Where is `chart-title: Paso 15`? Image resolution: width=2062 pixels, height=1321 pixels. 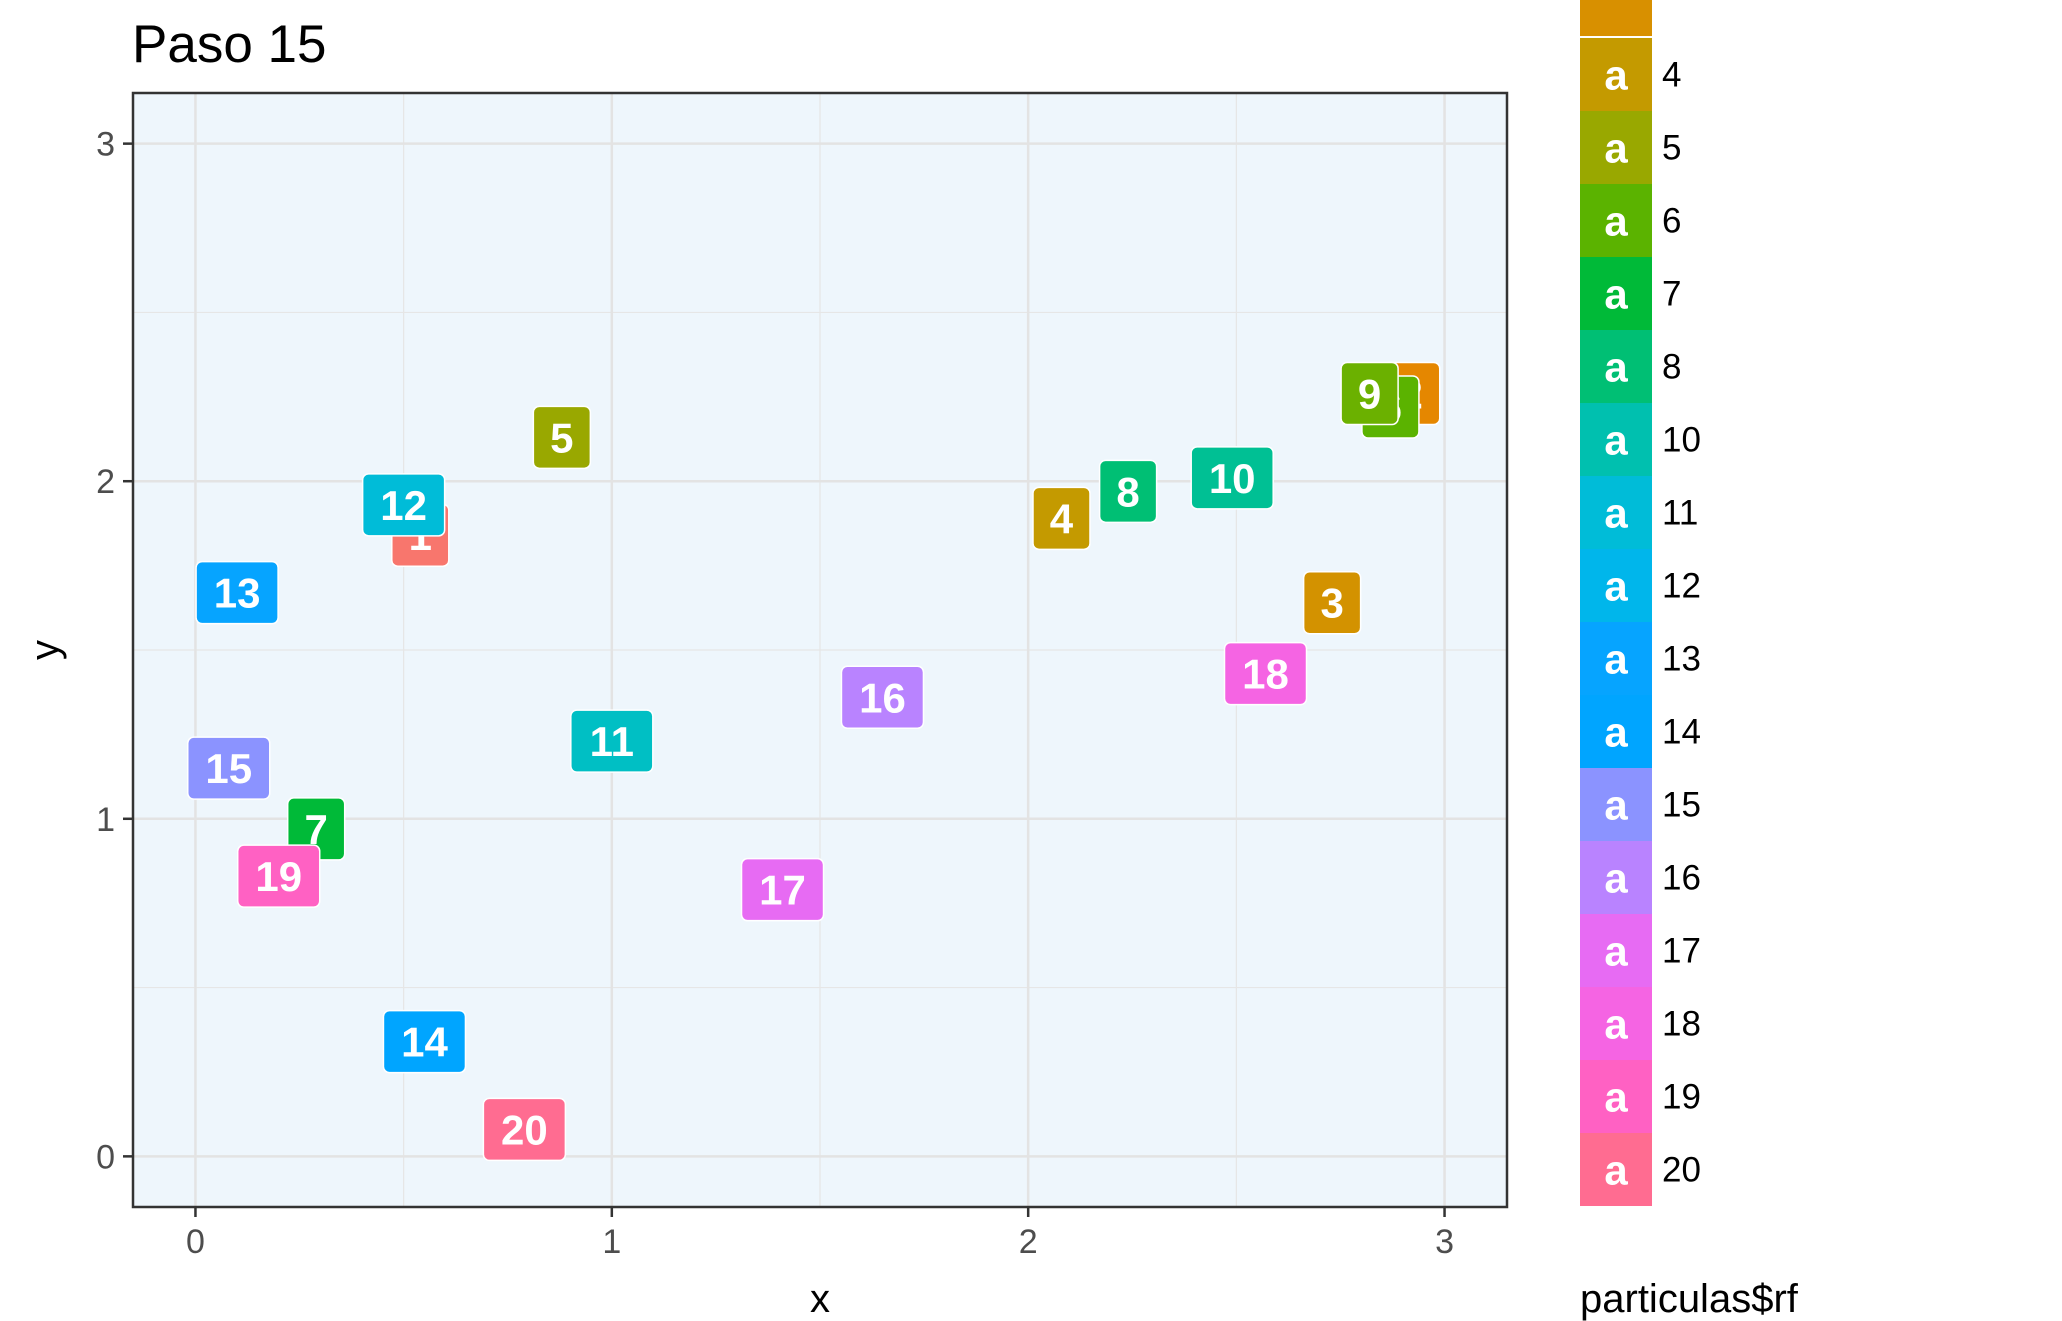 chart-title: Paso 15 is located at coordinates (229, 44).